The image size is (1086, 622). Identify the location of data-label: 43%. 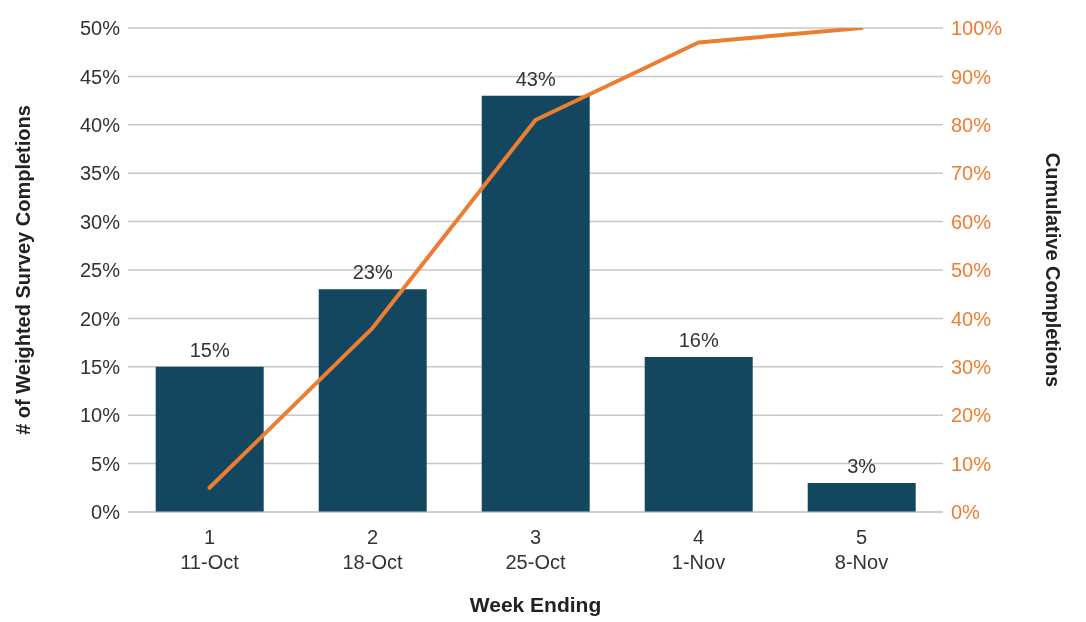
(535, 78).